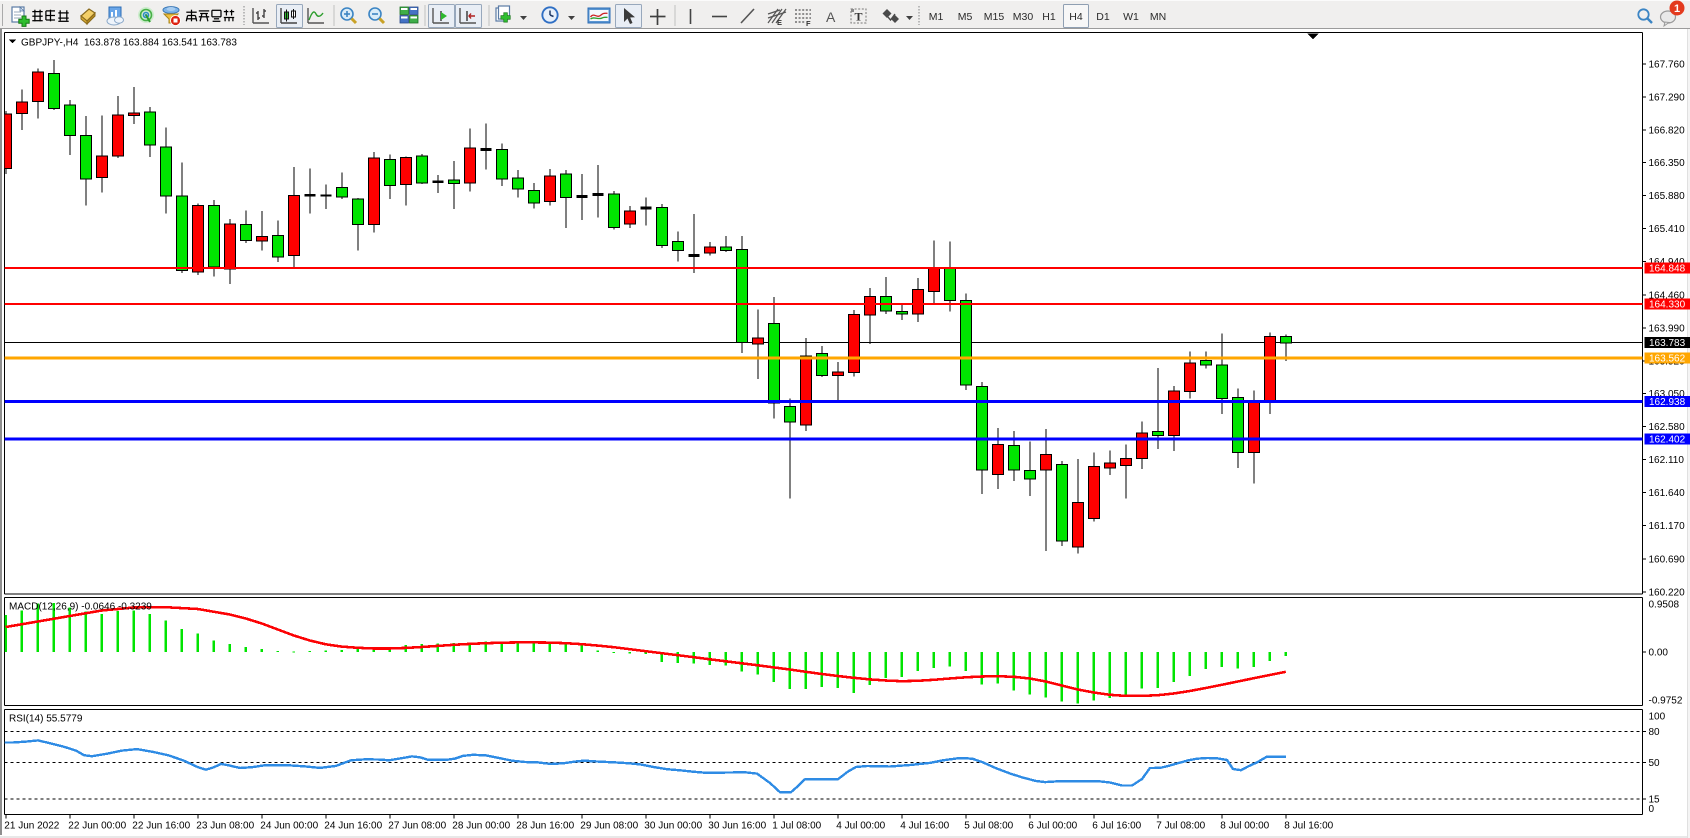 The width and height of the screenshot is (1690, 838). Describe the element at coordinates (673, 826) in the screenshot. I see `svg-text: 30 Jun 00:00` at that location.